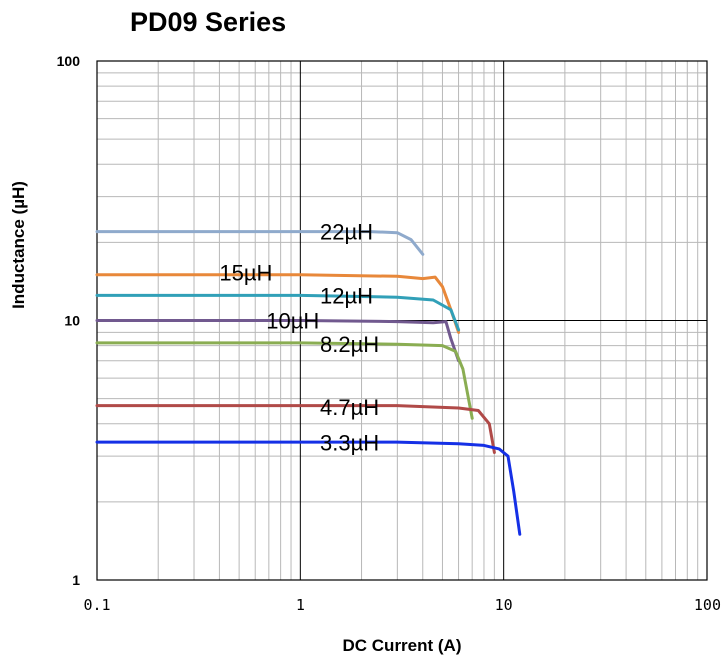 This screenshot has width=723, height=663. What do you see at coordinates (96, 605) in the screenshot?
I see `x-tick-label-0: 0.1` at bounding box center [96, 605].